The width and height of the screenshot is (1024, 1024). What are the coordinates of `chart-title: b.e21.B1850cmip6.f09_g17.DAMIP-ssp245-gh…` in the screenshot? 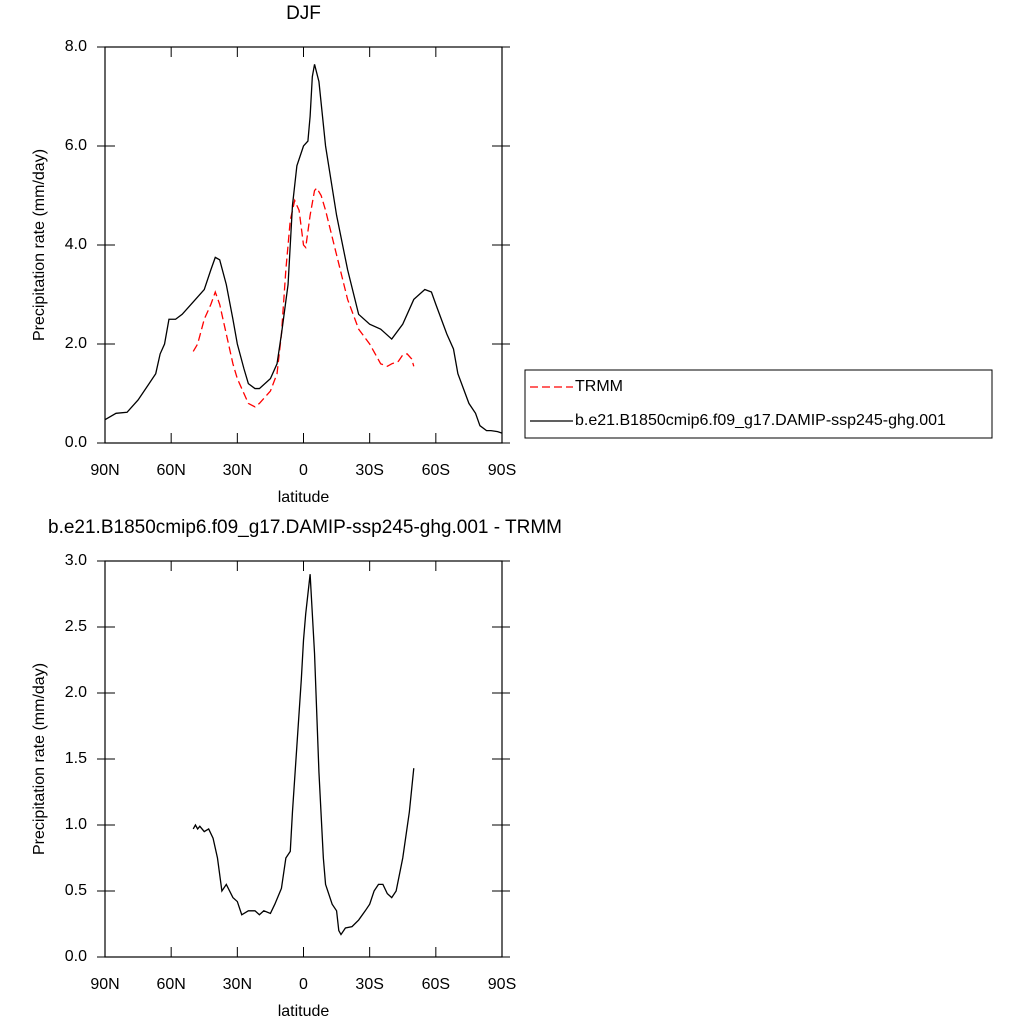 It's located at (305, 527).